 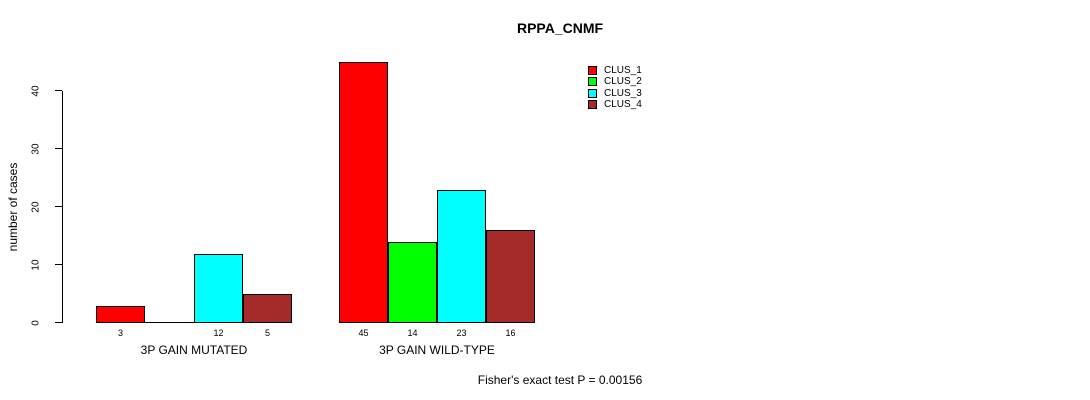 I want to click on y-axis-title: number of cases, so click(x=13, y=207).